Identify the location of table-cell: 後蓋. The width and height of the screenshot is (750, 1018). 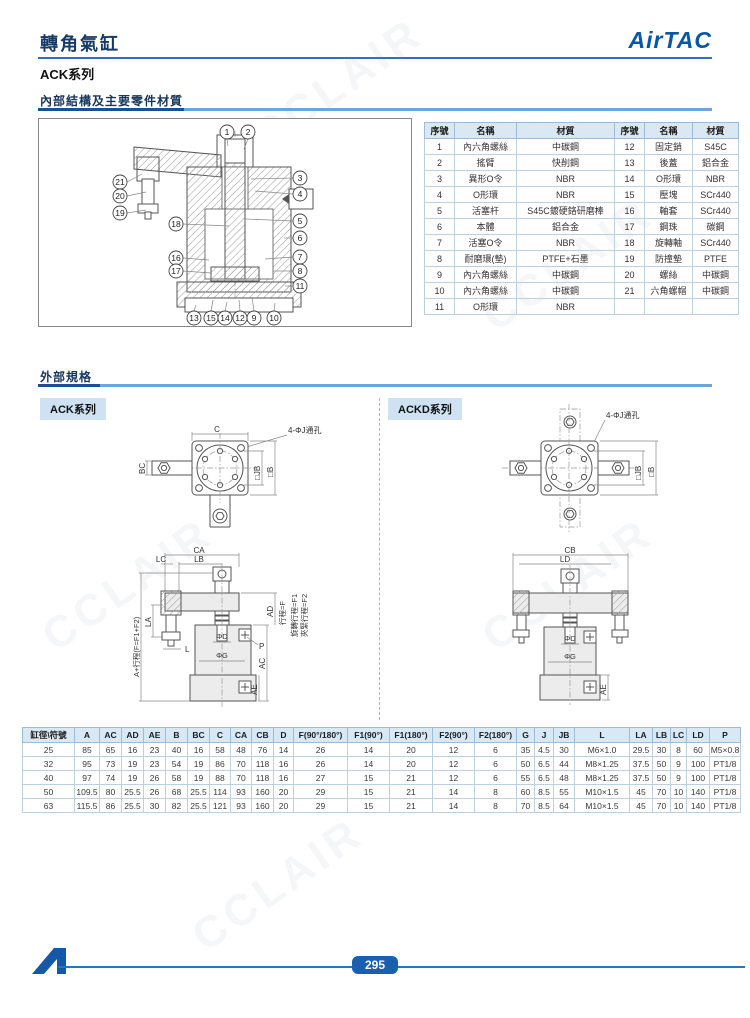
(668, 162).